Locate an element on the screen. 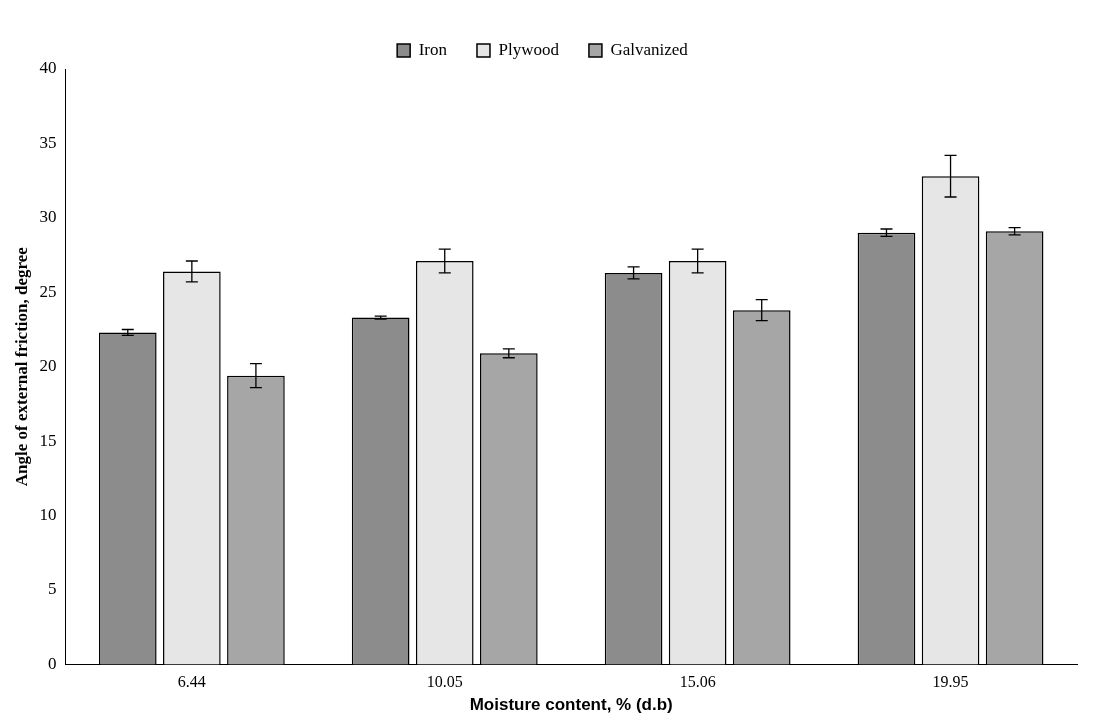 This screenshot has height=724, width=1115. y-tick-label: 40 is located at coordinates (48, 68).